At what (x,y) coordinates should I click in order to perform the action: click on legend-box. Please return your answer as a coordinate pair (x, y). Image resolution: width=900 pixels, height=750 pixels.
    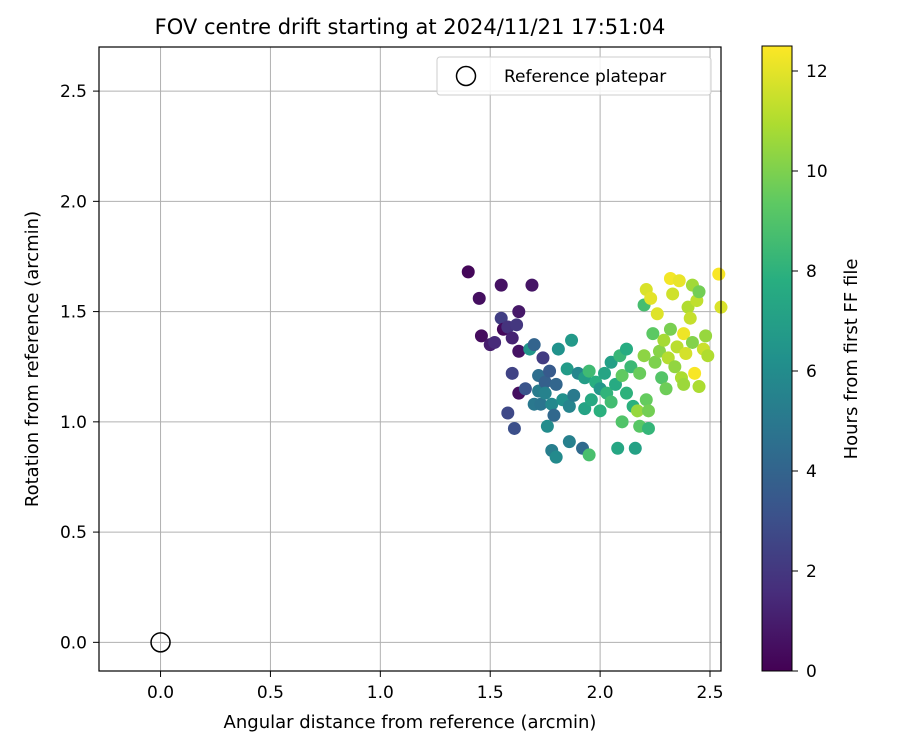
    Looking at the image, I should click on (574, 76).